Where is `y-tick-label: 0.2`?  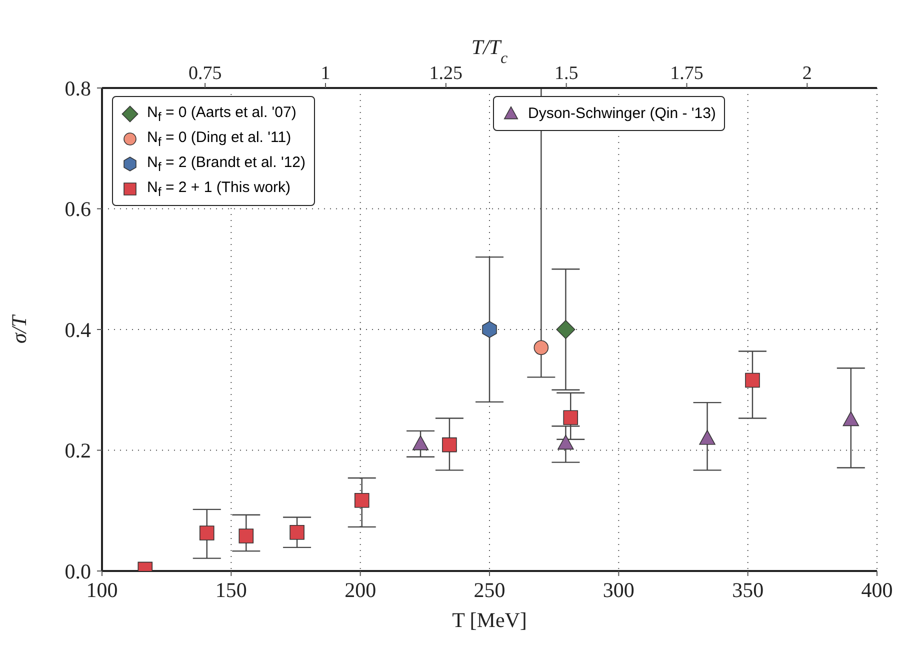
y-tick-label: 0.2 is located at coordinates (77, 450).